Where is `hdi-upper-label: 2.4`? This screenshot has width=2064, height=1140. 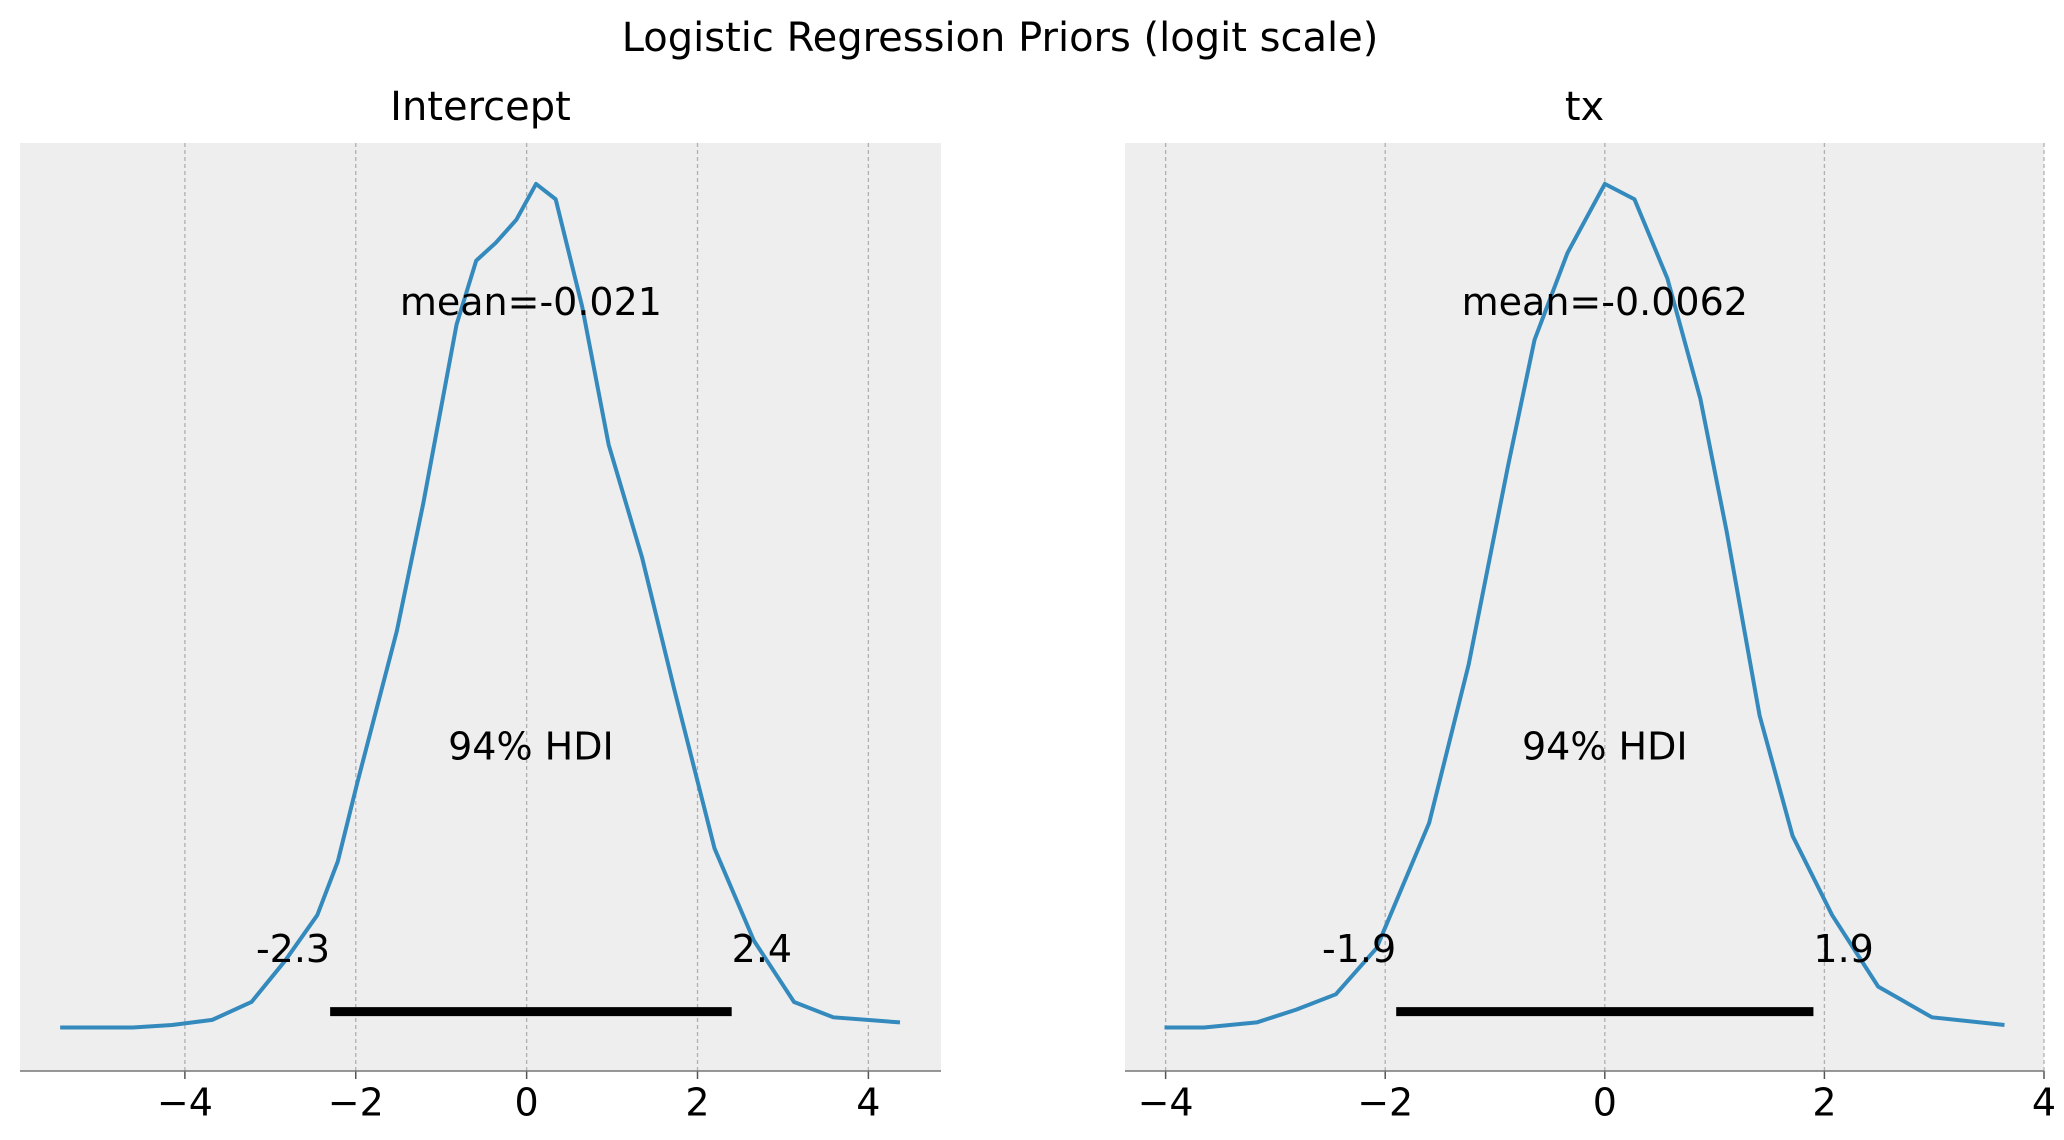 hdi-upper-label: 2.4 is located at coordinates (762, 949).